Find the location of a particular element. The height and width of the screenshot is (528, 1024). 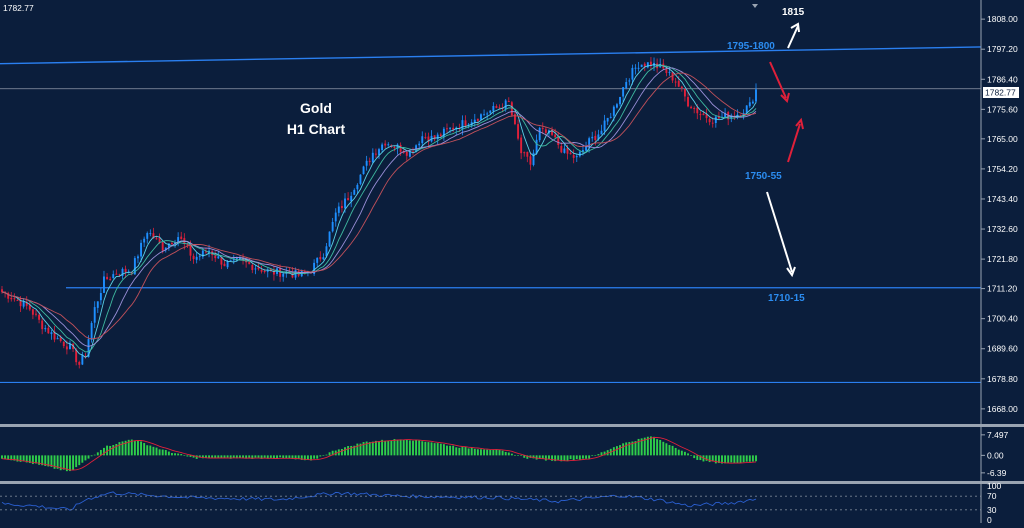

price-tick-label: 1754.20 is located at coordinates (1002, 169).